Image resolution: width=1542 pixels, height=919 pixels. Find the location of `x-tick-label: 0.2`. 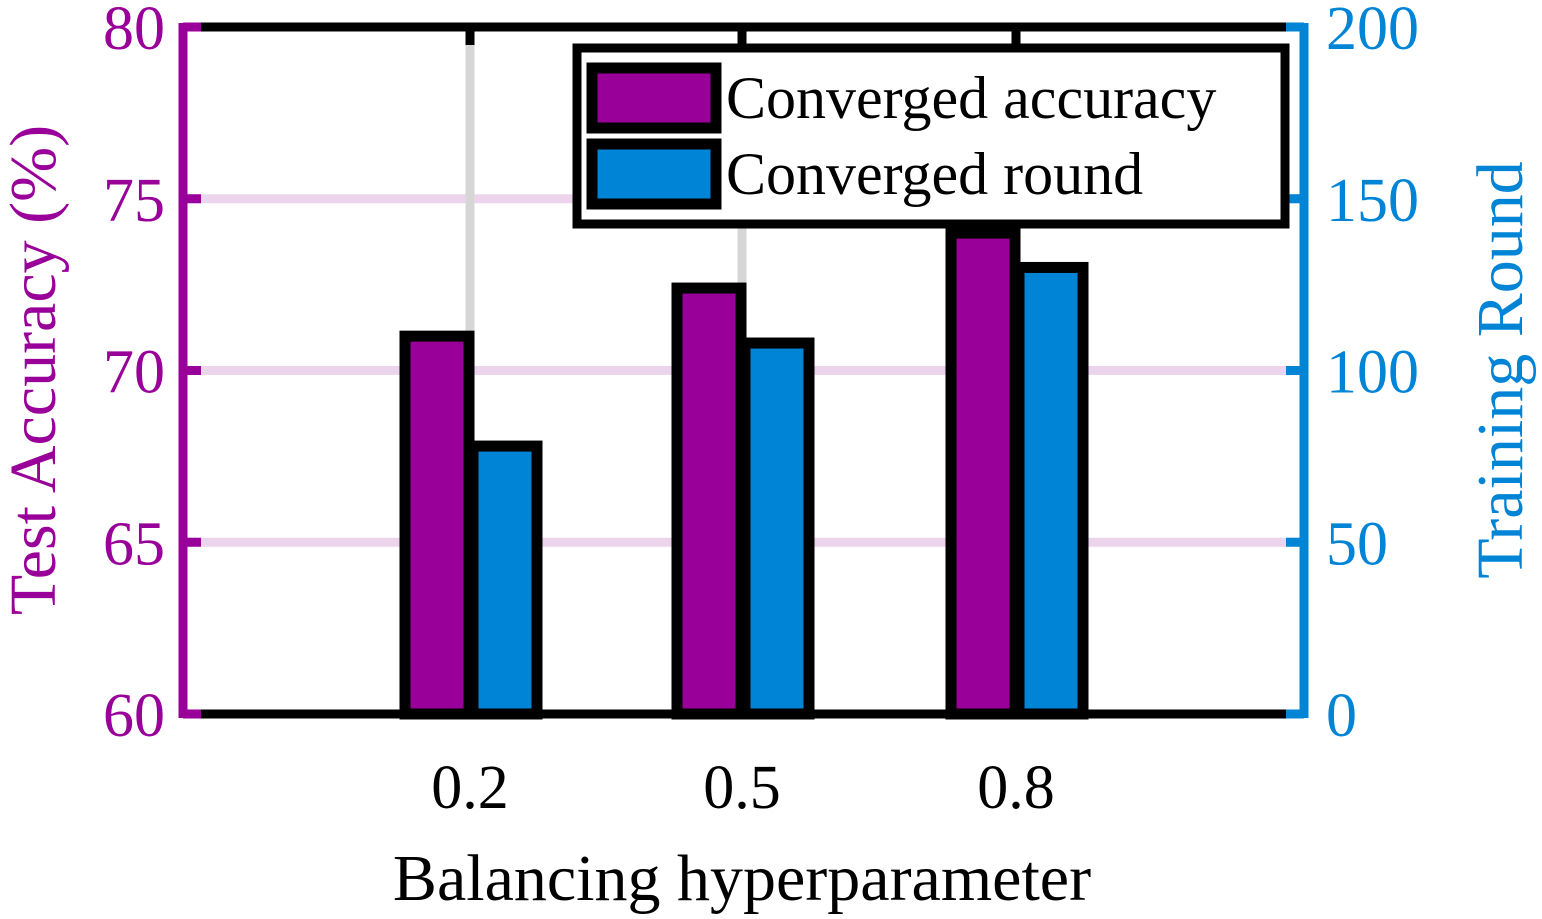

x-tick-label: 0.2 is located at coordinates (470, 788).